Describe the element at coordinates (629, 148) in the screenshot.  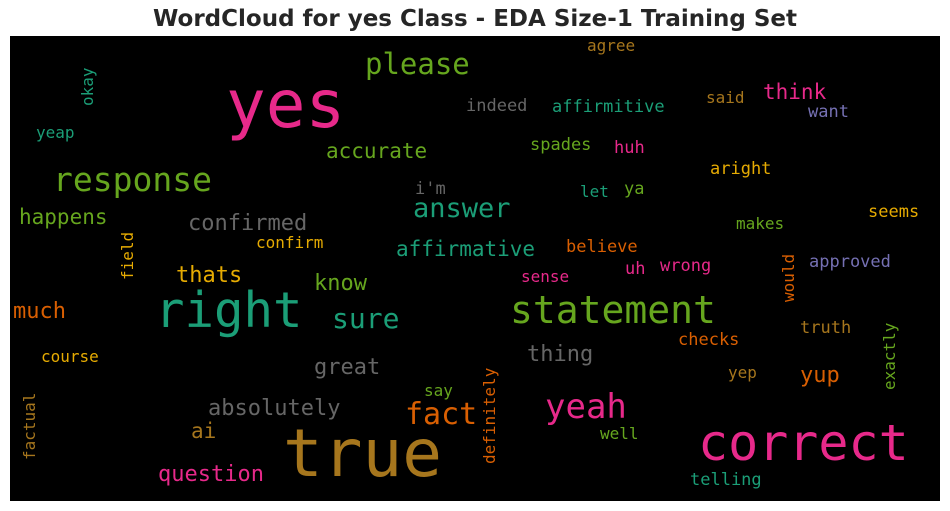
I see `word-huh: huh` at that location.